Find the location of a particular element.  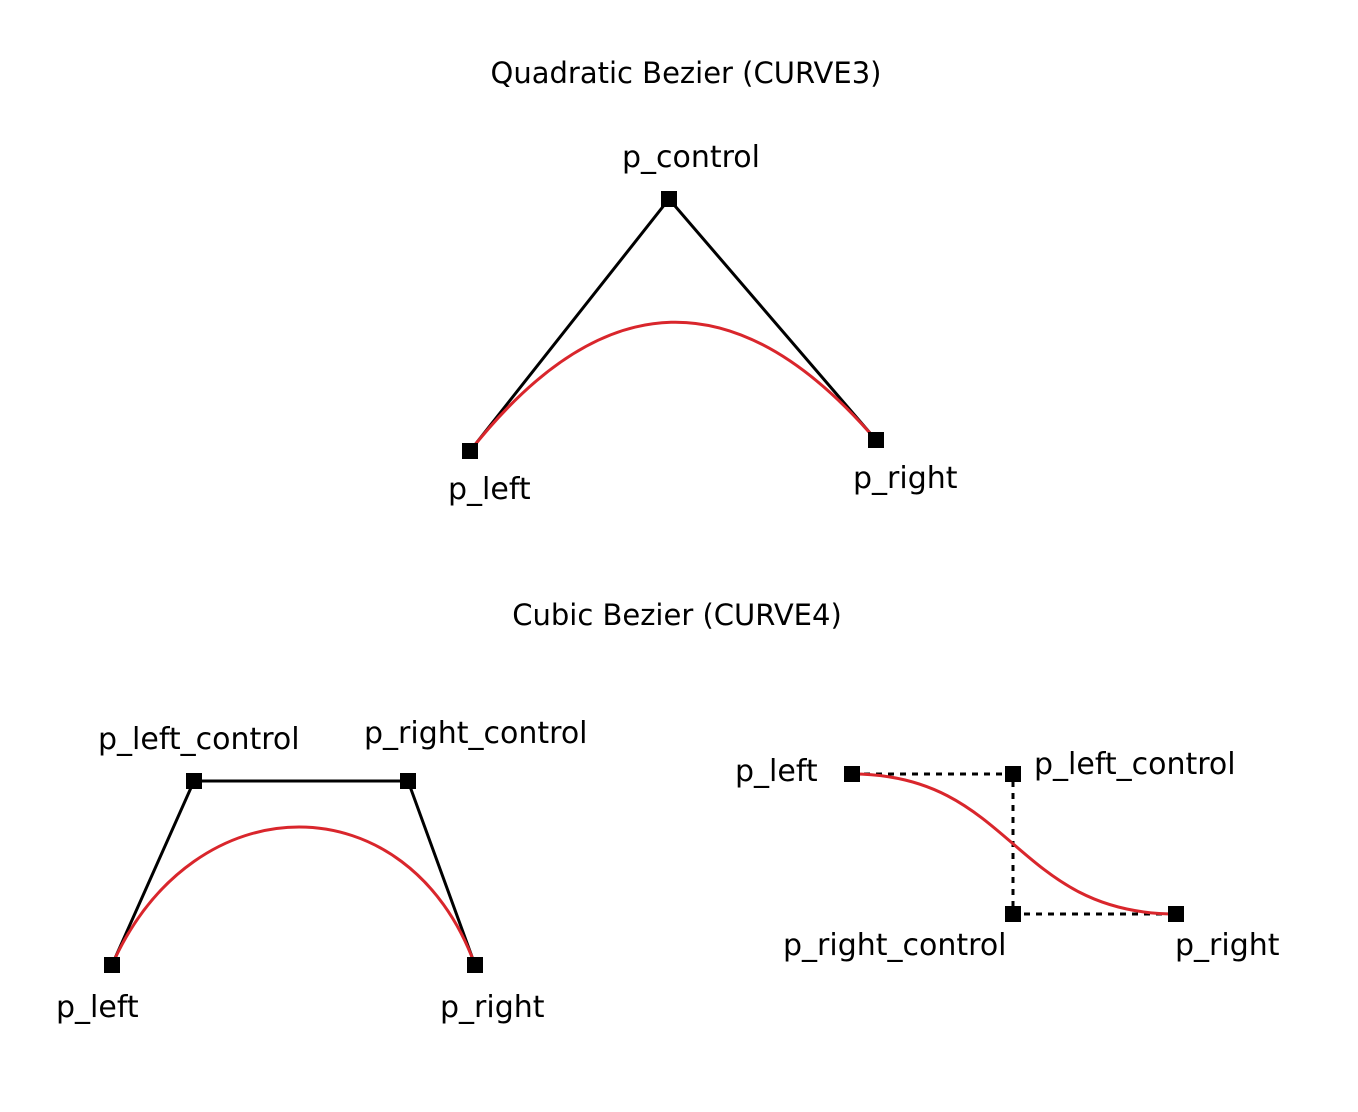

cubic-arch-p-left-control-point is located at coordinates (194, 781).